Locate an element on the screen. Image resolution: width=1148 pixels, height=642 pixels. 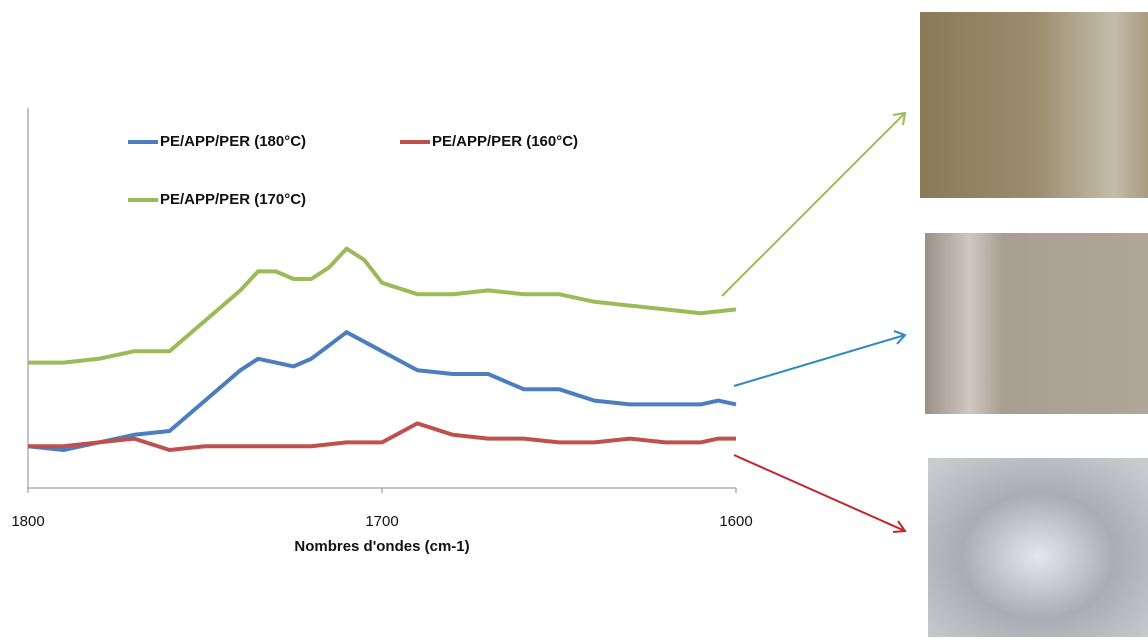
x-axis-label: Nombres d'ondes (cm-1) is located at coordinates (381, 546).